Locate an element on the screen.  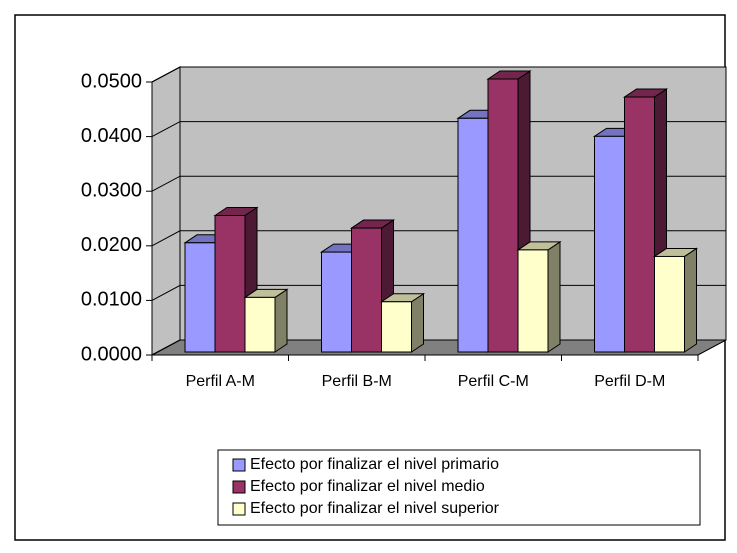
x-tick-label: Perfil A-M is located at coordinates (220, 381).